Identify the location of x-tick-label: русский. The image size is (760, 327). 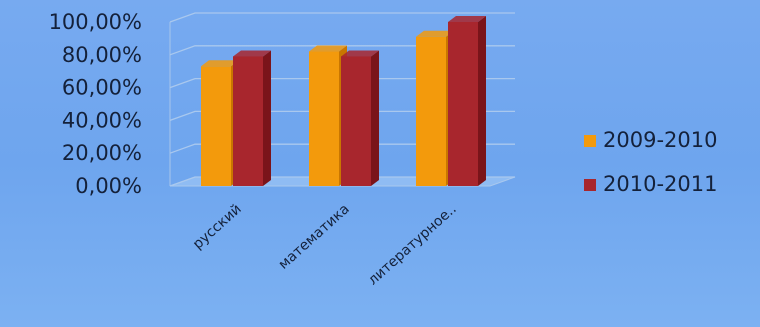
(217, 227).